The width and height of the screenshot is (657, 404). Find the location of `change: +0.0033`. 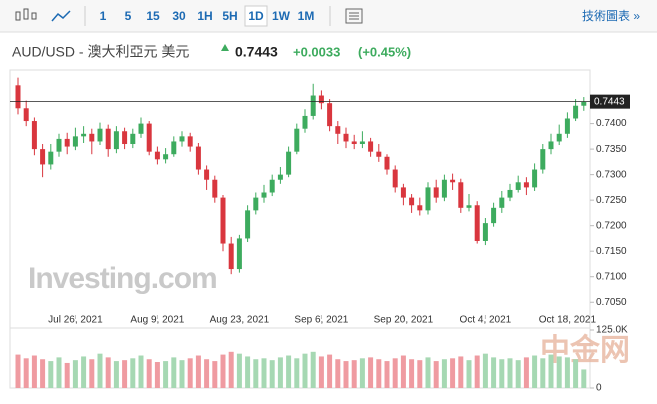

change: +0.0033 is located at coordinates (316, 51).